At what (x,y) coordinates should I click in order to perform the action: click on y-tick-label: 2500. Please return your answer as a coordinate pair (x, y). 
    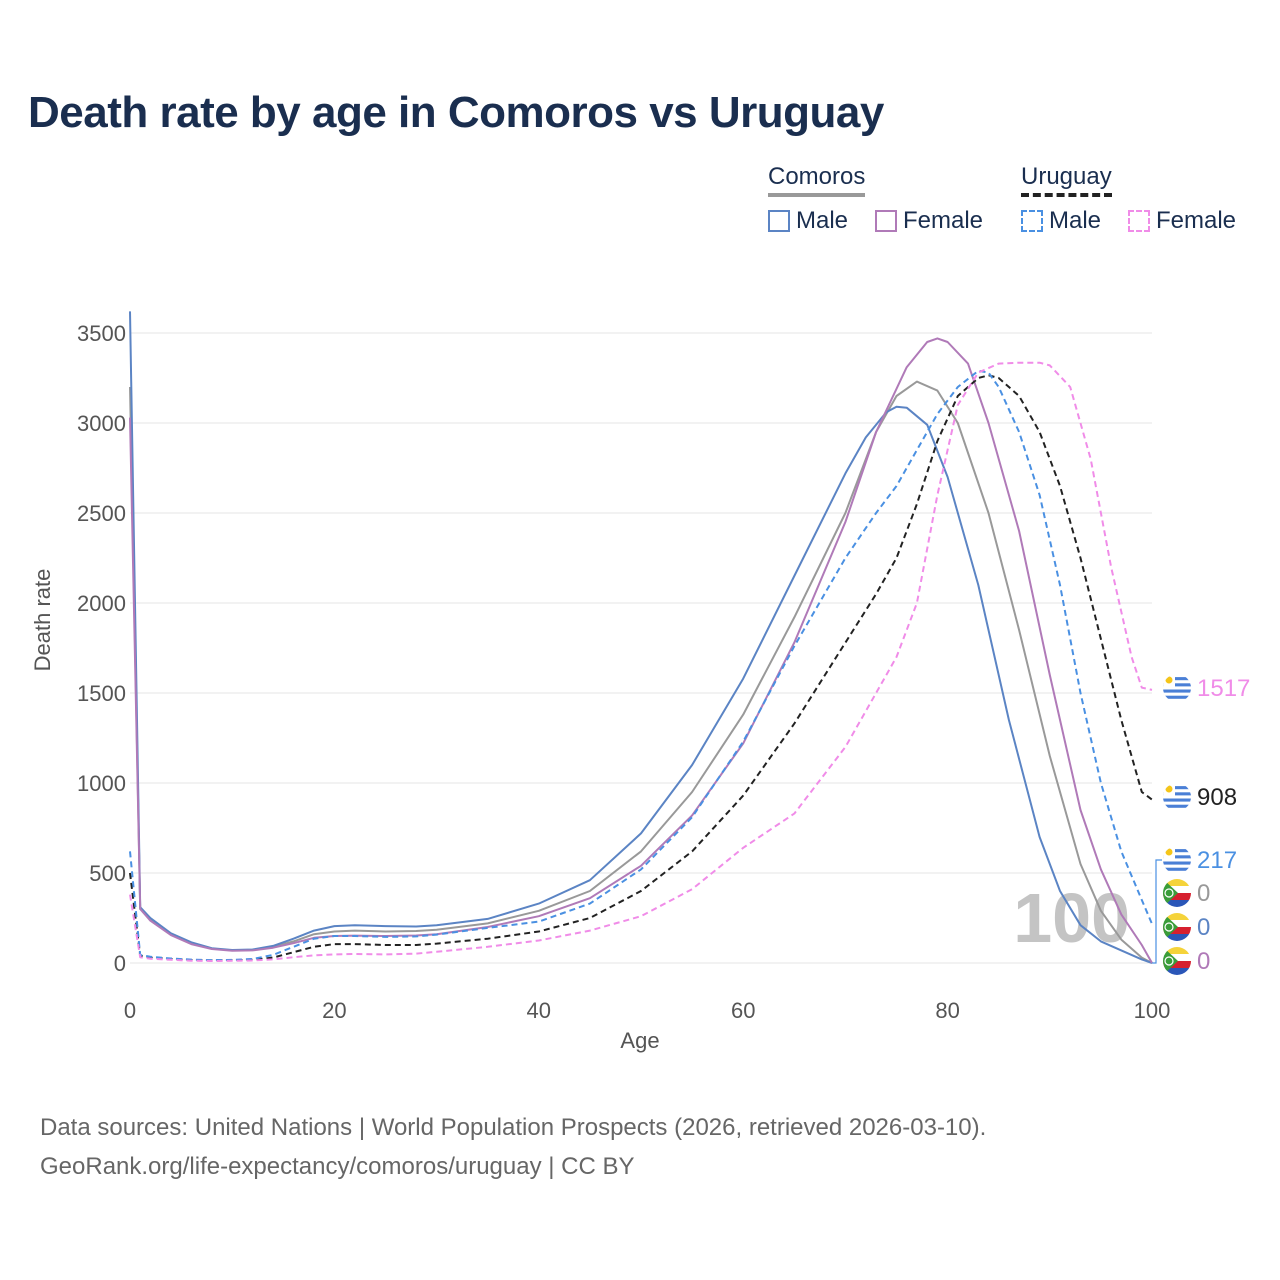
    Looking at the image, I should click on (101, 513).